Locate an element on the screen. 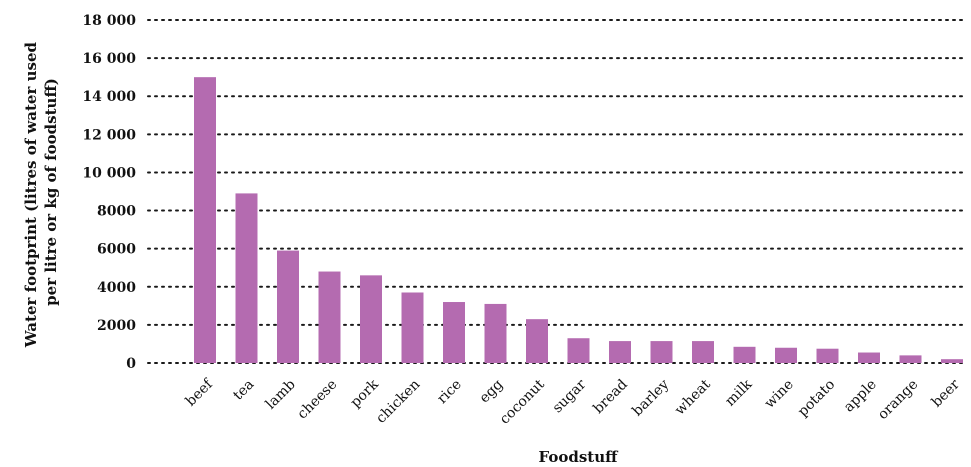  bar-tea is located at coordinates (246, 278).